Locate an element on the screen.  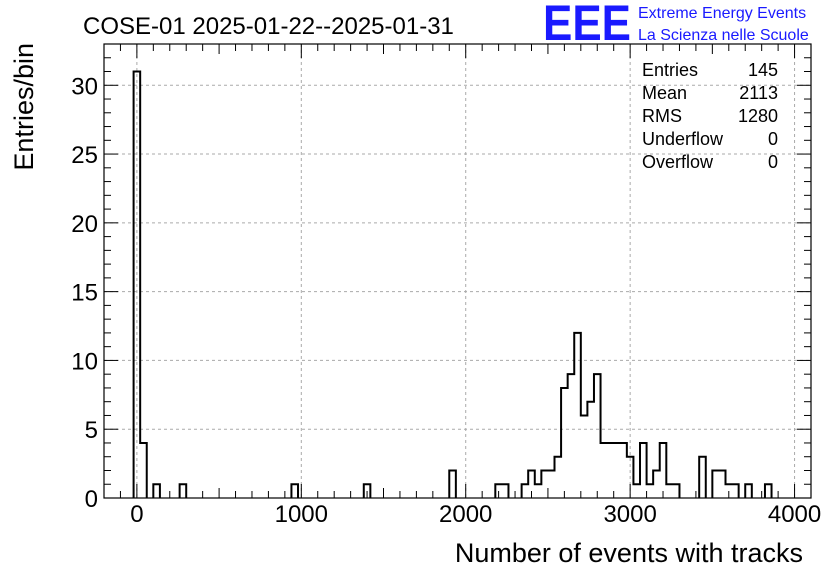
stats-entries-label: Entries is located at coordinates (670, 70).